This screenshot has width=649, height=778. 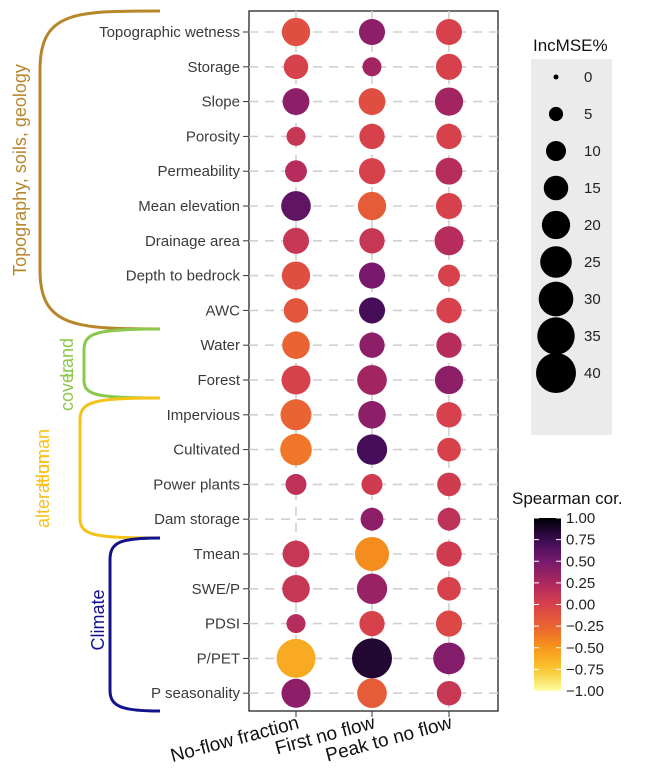 What do you see at coordinates (197, 519) in the screenshot?
I see `y-tick-label: Dam storage` at bounding box center [197, 519].